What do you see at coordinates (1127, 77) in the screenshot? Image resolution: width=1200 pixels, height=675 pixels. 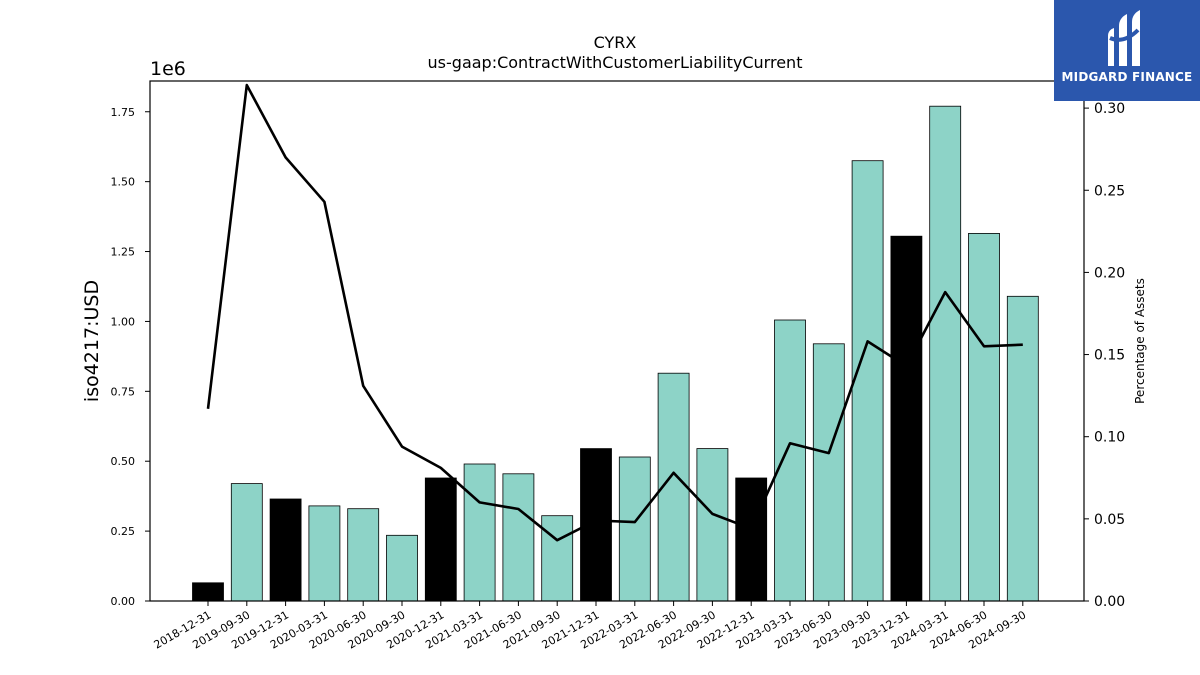 I see `brand-name: MIDGARD FINANCE` at bounding box center [1127, 77].